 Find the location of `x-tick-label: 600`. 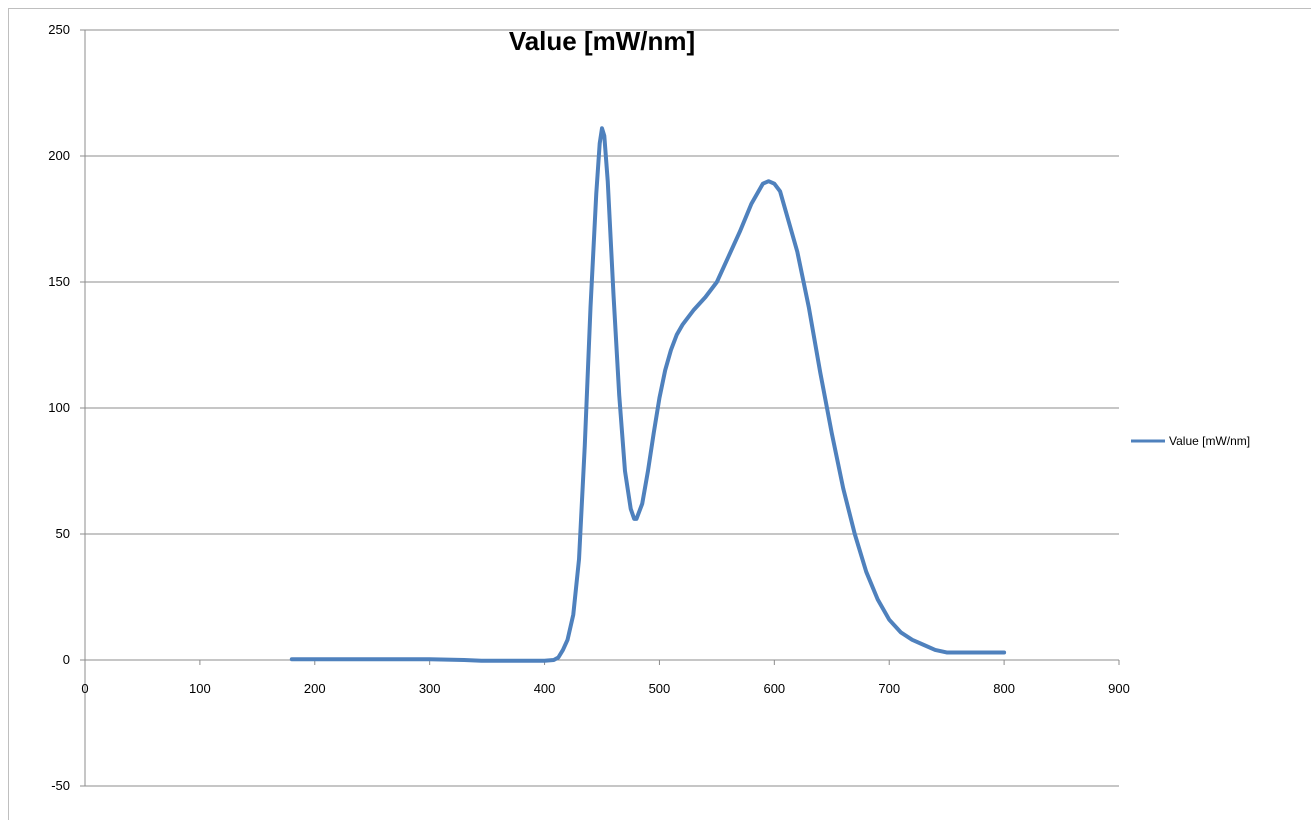

x-tick-label: 600 is located at coordinates (774, 688).